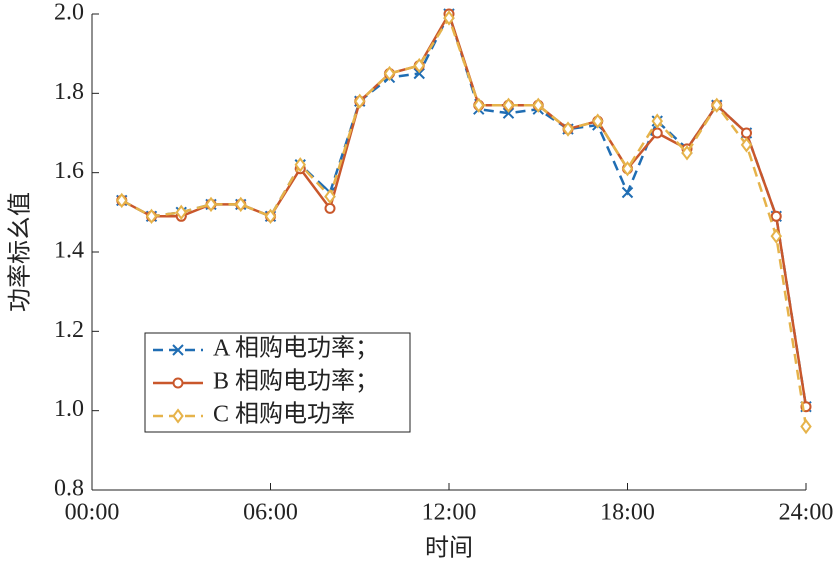 This screenshot has height=566, width=839. What do you see at coordinates (806, 513) in the screenshot?
I see `x-tick-label: 24:00` at bounding box center [806, 513].